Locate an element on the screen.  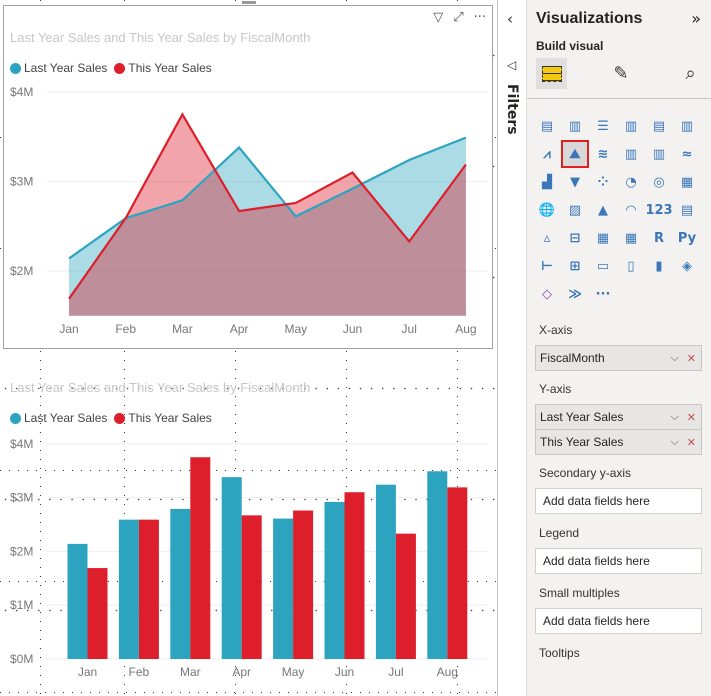
well-label: Y-axis is located at coordinates (555, 389).